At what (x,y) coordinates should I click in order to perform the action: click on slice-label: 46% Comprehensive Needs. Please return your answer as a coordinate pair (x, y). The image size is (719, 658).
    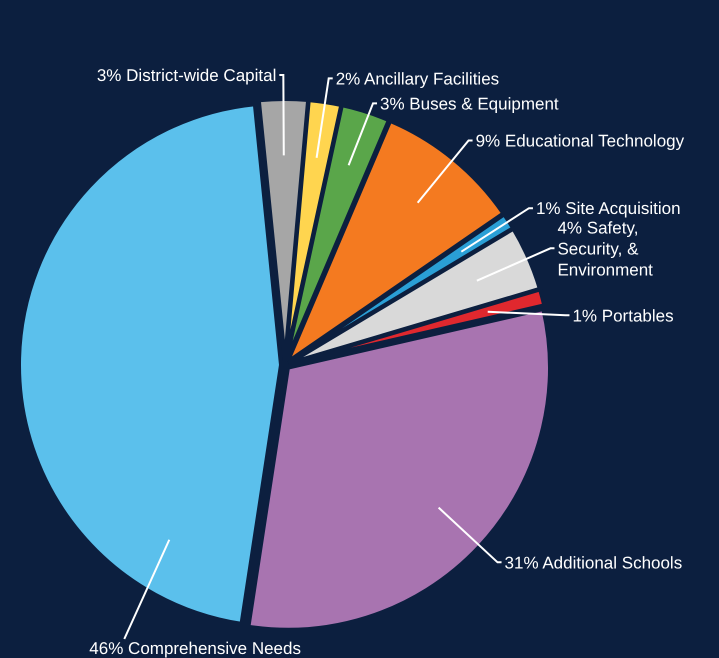
    Looking at the image, I should click on (195, 648).